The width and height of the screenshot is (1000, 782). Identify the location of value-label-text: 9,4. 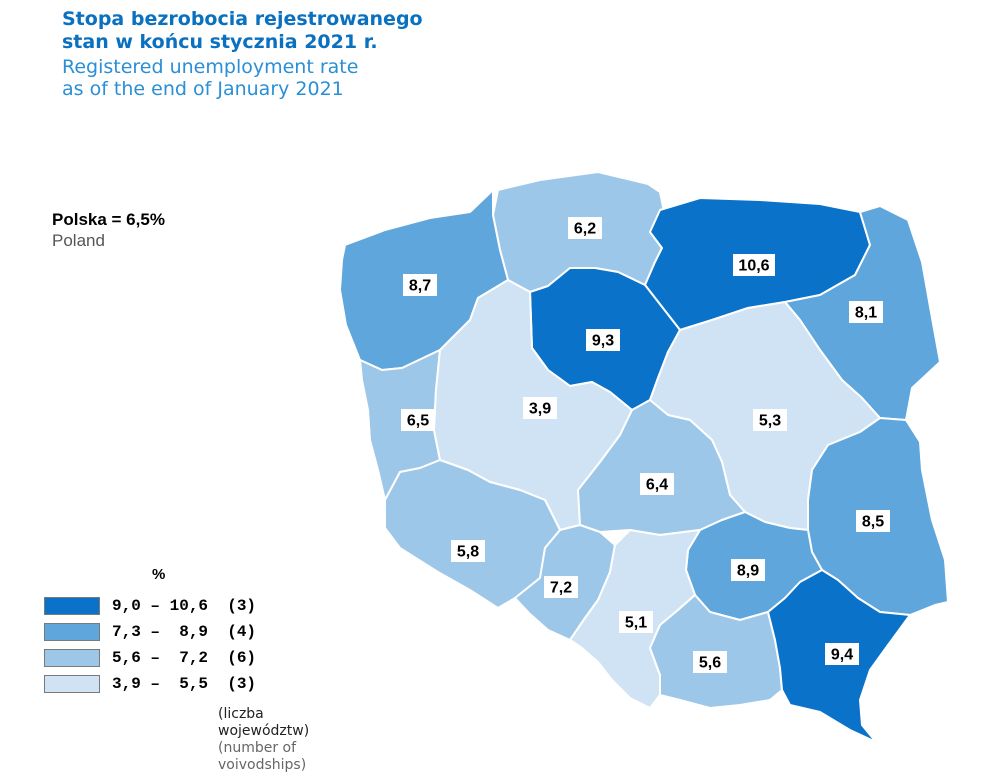
(842, 655).